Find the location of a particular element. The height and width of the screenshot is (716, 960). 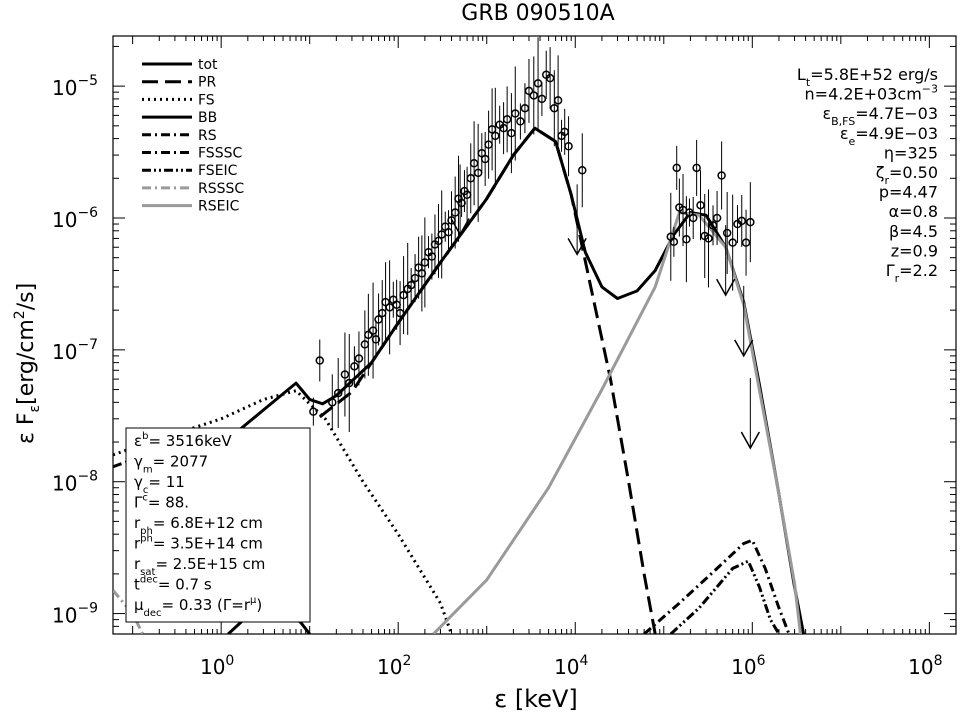

box-parameter-label: εb= 3516keV is located at coordinates (183, 440).